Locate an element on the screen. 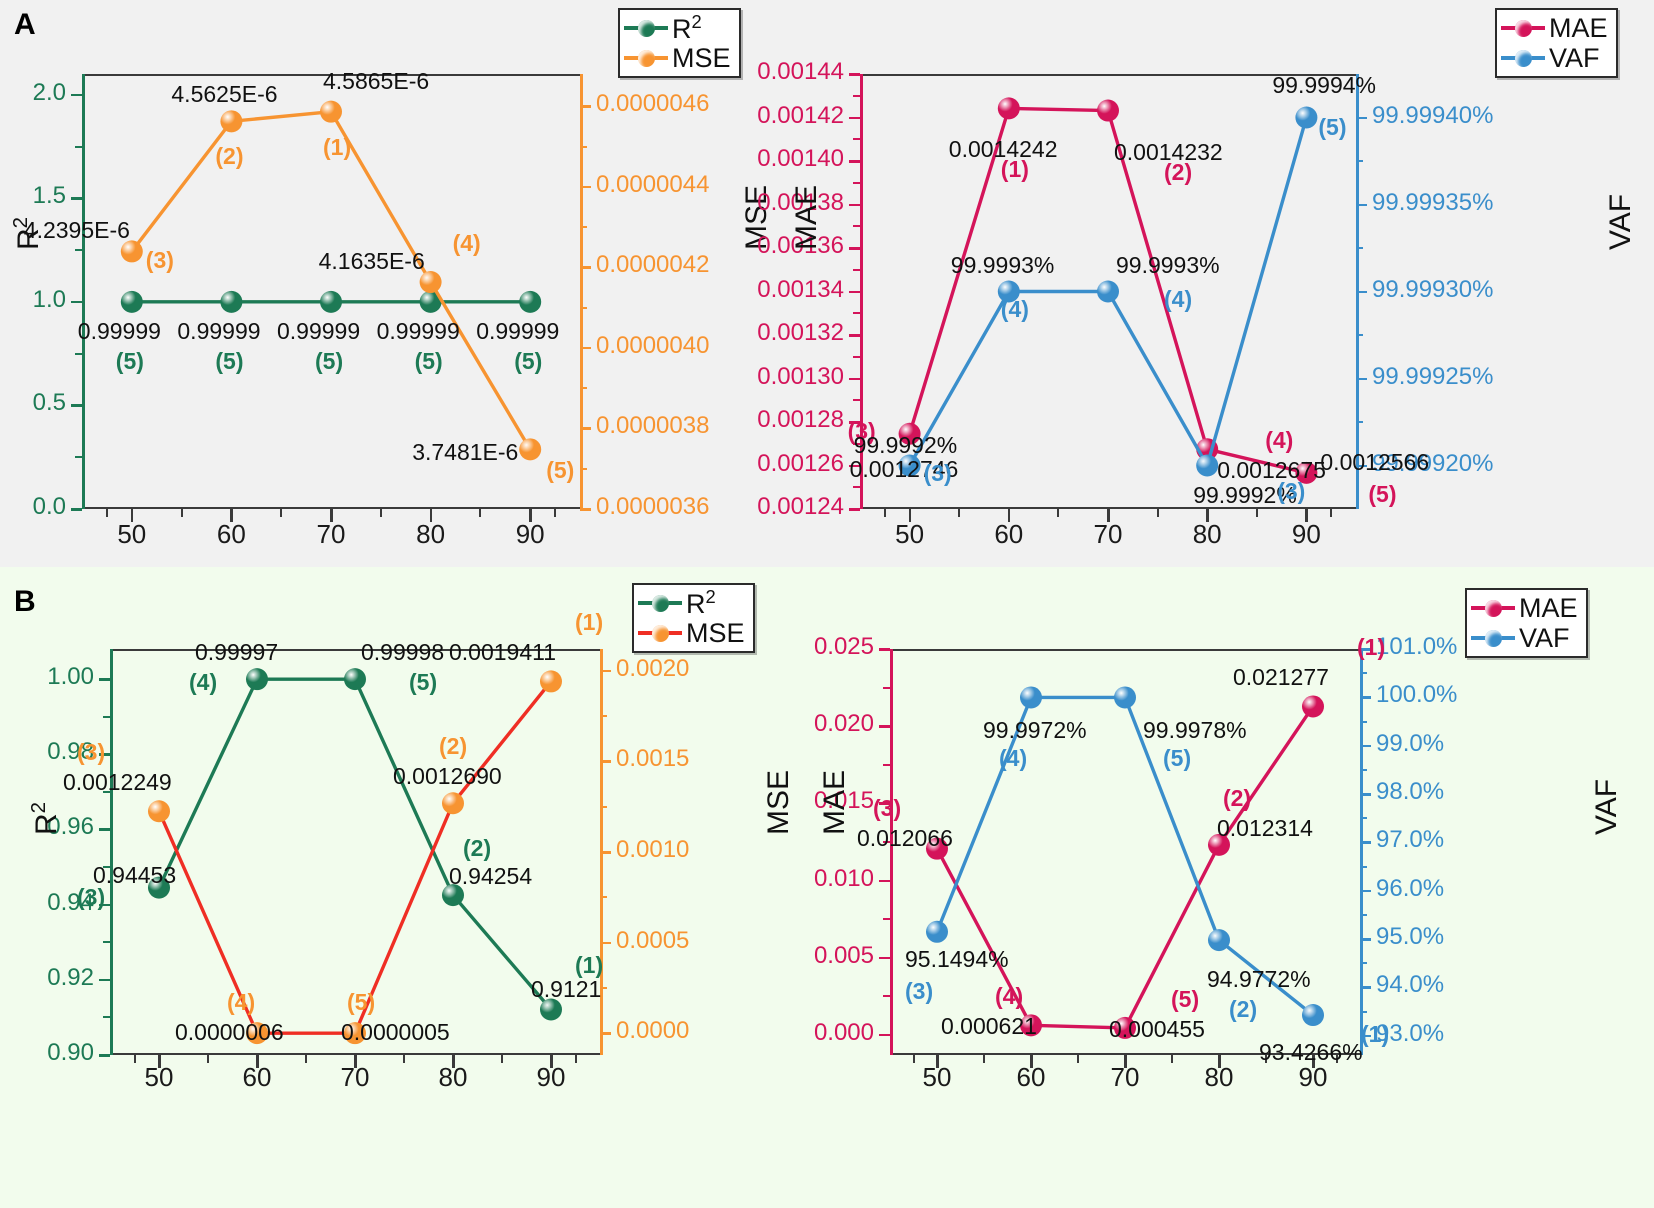  y-ticklabel-right: 0.0000040 is located at coordinates (653, 345).